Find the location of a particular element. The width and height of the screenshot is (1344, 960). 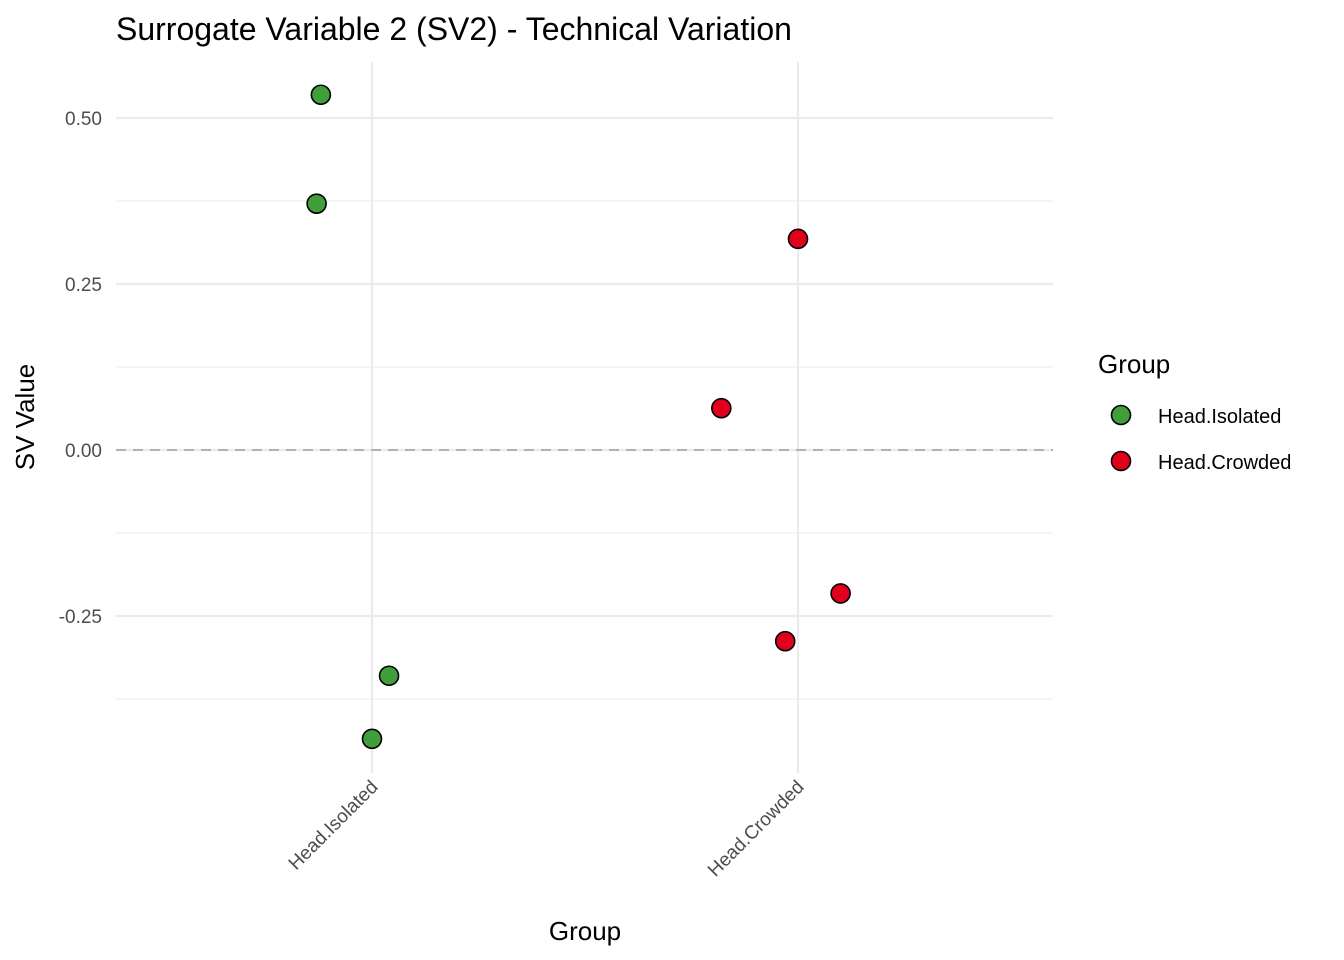

x-tick-label: Head.Isolated is located at coordinates (334, 826).